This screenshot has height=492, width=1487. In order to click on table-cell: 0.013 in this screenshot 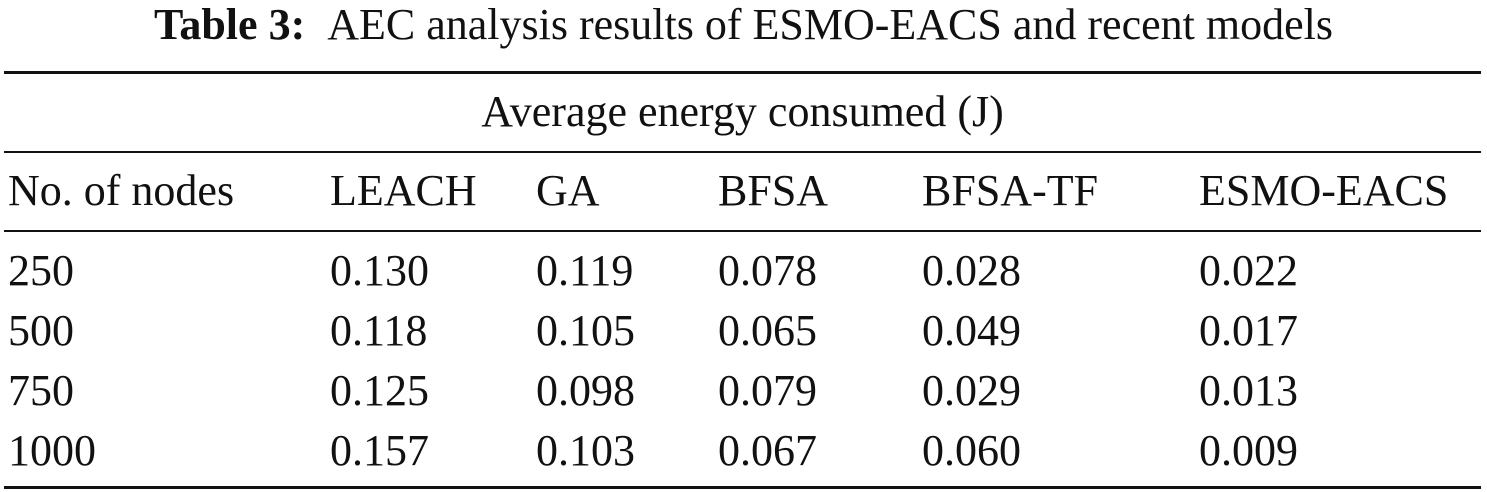, I will do `click(1248, 390)`.